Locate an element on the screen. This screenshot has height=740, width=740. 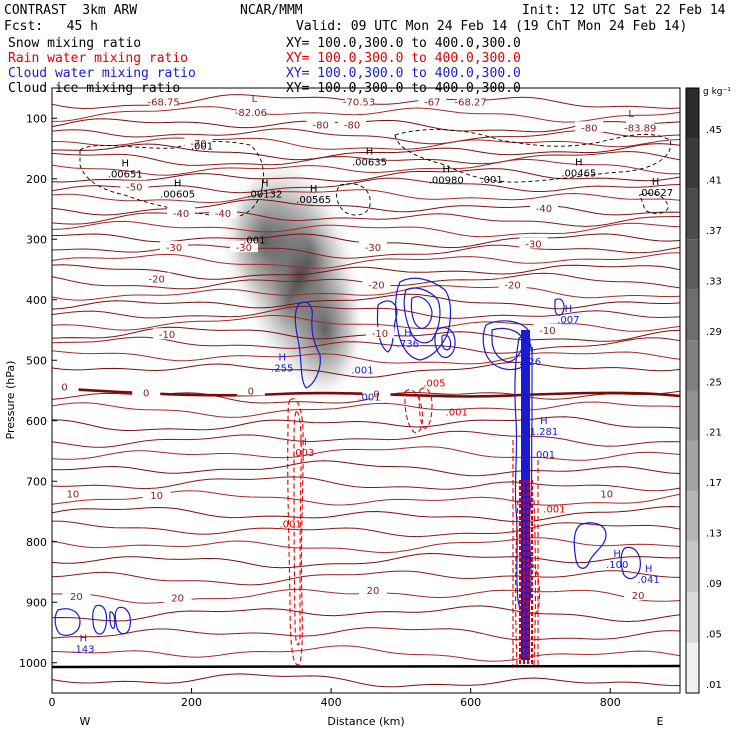
extremum-value: .041 is located at coordinates (648, 580).